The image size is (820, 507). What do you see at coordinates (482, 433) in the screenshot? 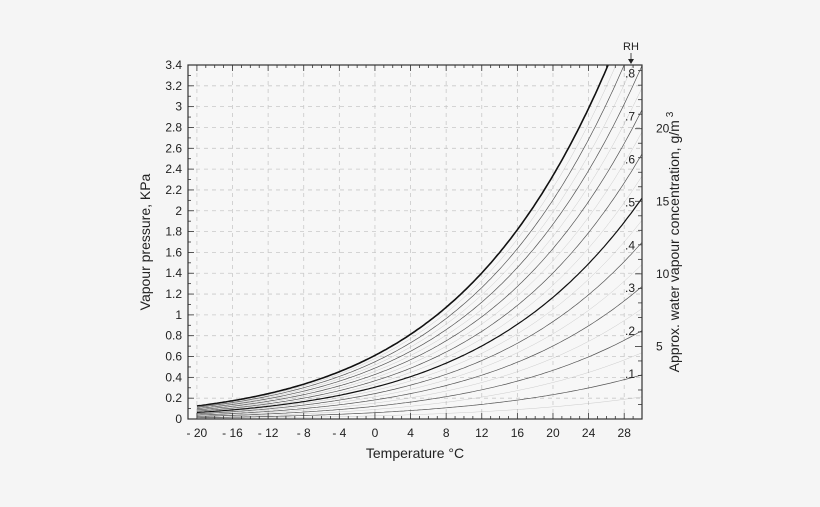
I see `x-tick-label: 12` at bounding box center [482, 433].